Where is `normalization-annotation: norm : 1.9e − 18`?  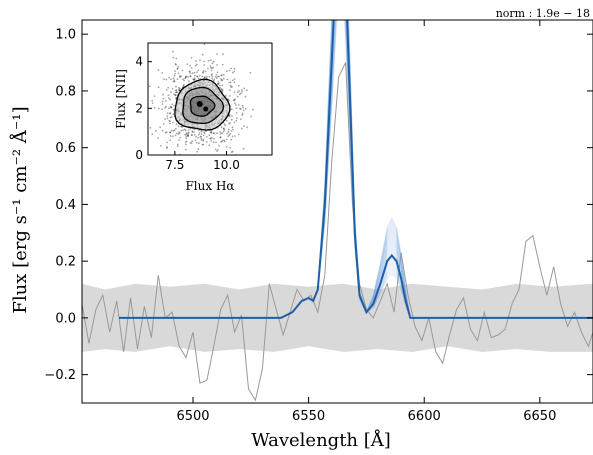
normalization-annotation: norm : 1.9e − 18 is located at coordinates (543, 13).